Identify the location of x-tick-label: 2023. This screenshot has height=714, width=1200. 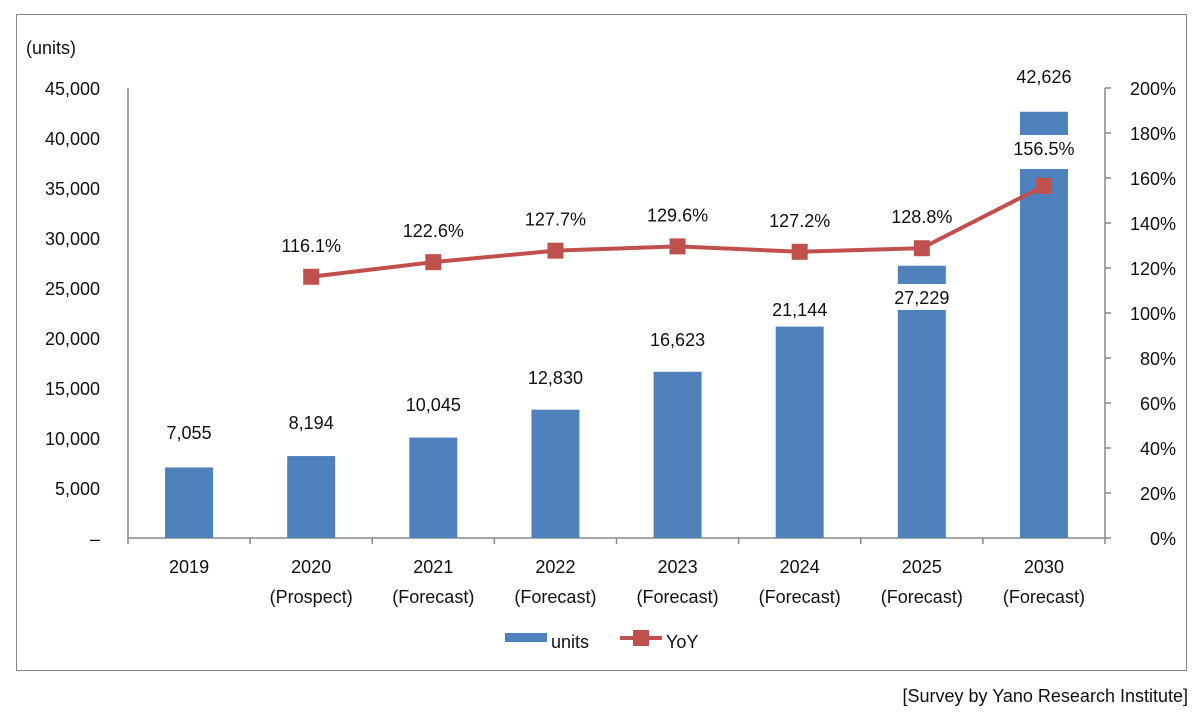
(678, 567).